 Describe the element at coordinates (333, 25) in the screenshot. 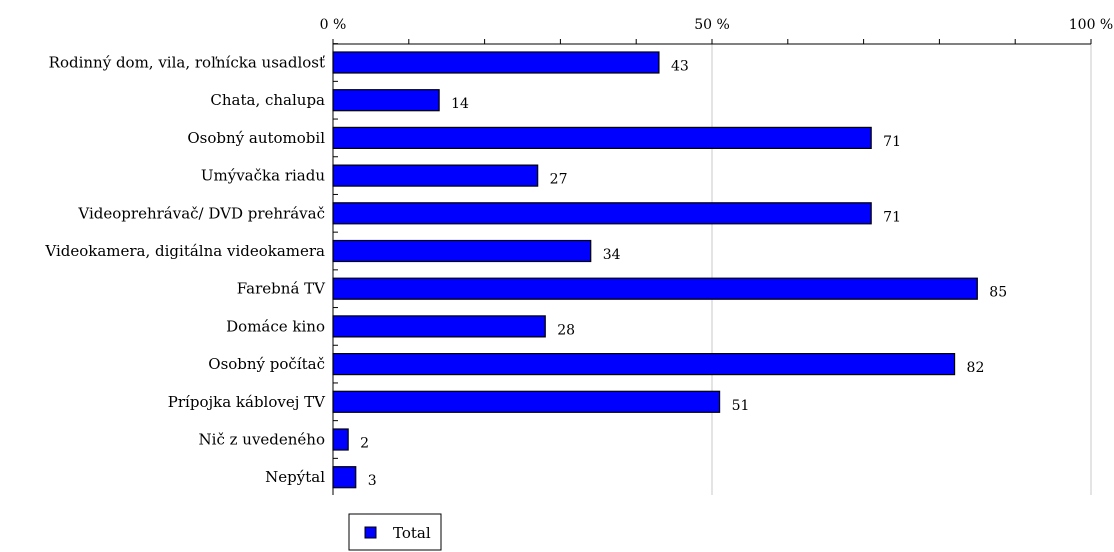

I see `x-tick-label: 0 %` at that location.